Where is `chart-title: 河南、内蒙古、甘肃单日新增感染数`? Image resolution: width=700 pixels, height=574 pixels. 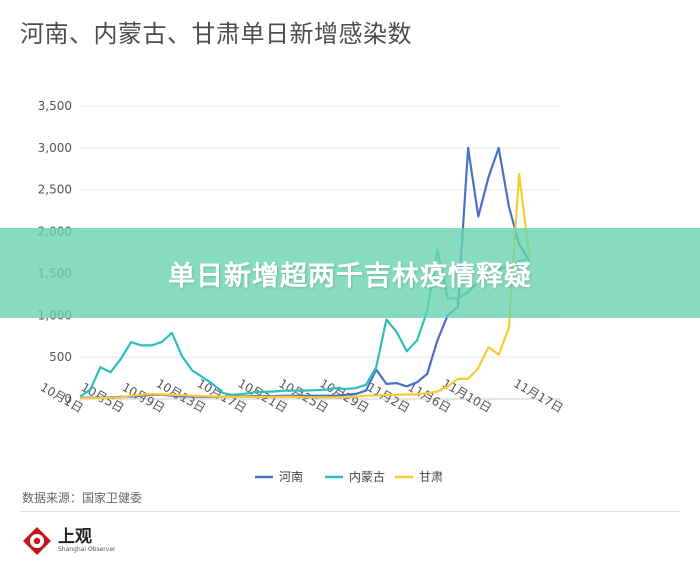 chart-title: 河南、内蒙古、甘肃单日新增感染数 is located at coordinates (216, 34).